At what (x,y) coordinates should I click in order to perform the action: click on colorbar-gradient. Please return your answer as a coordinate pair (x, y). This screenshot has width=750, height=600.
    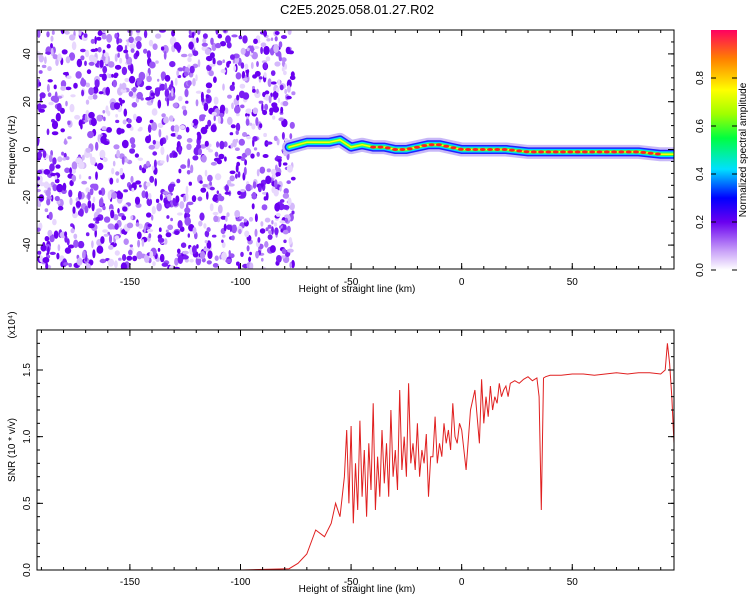
    Looking at the image, I should click on (724, 150).